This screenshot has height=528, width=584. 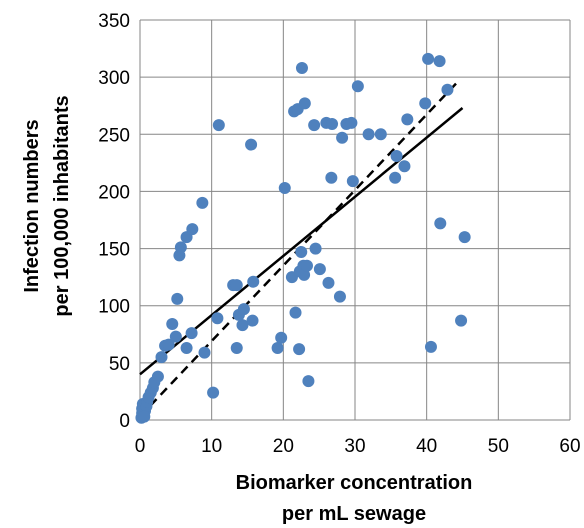 What do you see at coordinates (114, 307) in the screenshot?
I see `y-tick-label: 100` at bounding box center [114, 307].